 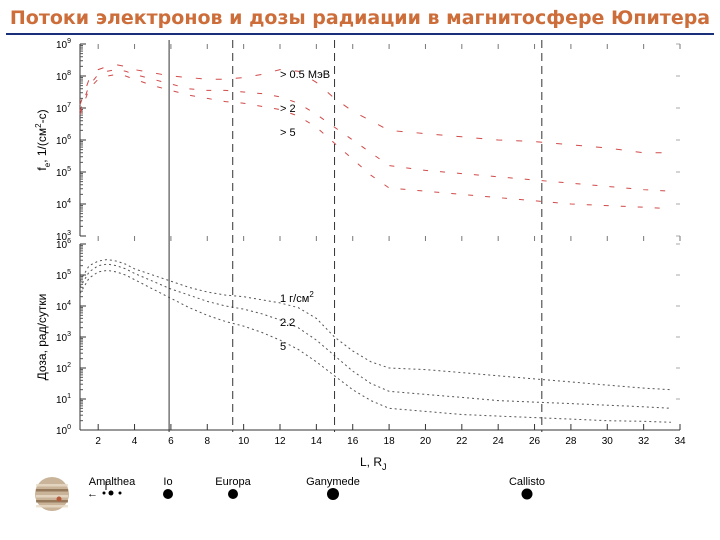 What do you see at coordinates (571, 441) in the screenshot?
I see `x-tick-label: 28` at bounding box center [571, 441].